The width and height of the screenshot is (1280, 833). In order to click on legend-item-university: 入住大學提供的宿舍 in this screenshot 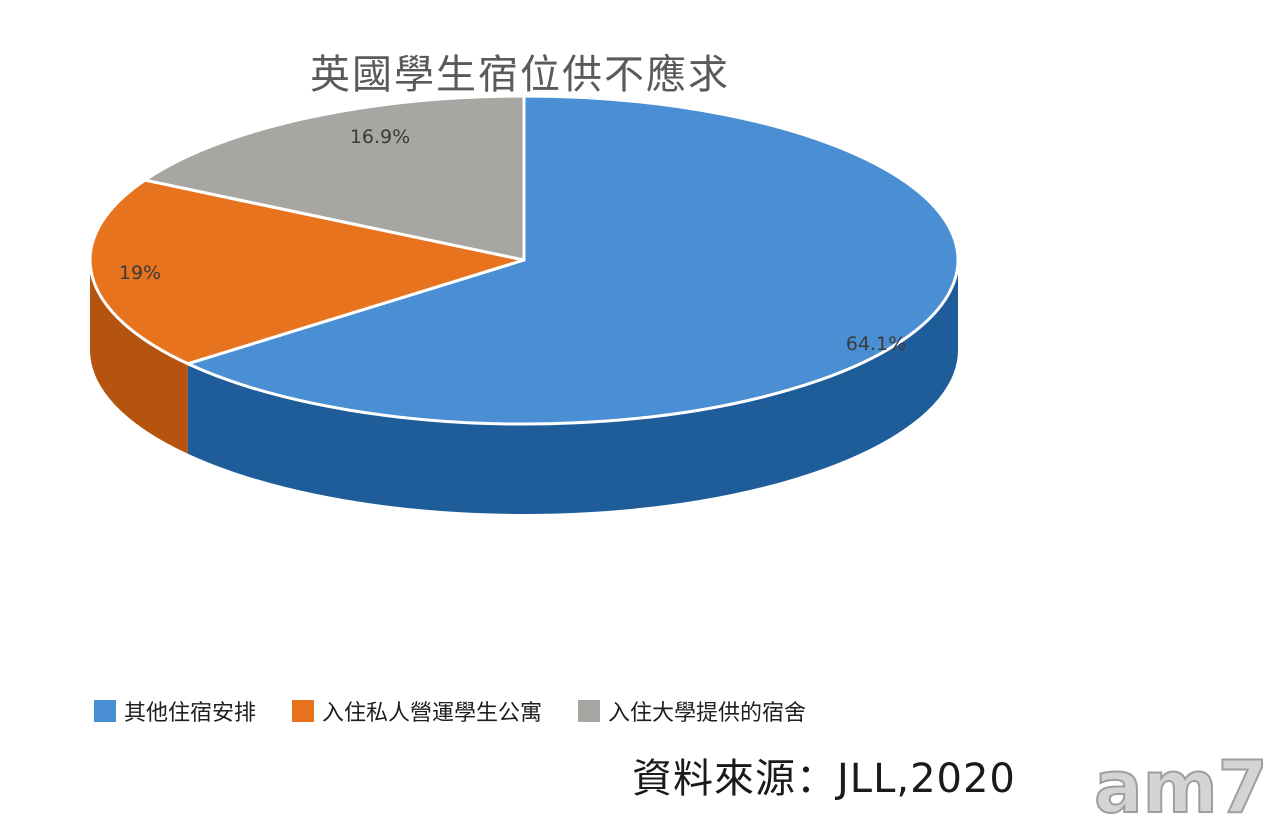, I will do `click(692, 711)`.